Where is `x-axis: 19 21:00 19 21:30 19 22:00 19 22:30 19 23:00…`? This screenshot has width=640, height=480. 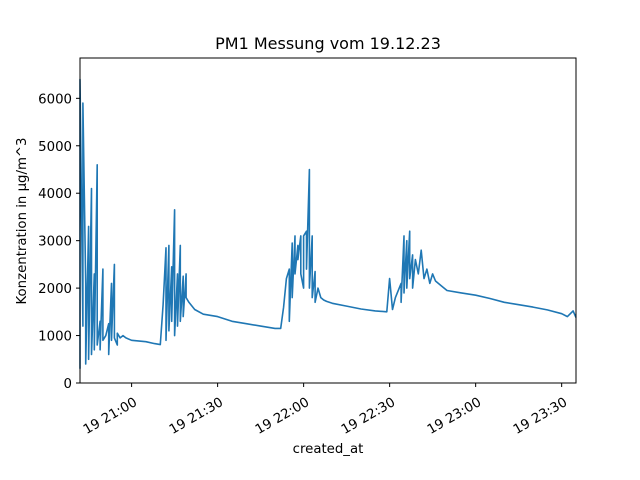 x-axis: 19 21:00 19 21:30 19 22:00 19 22:30 19 23:00… is located at coordinates (325, 410).